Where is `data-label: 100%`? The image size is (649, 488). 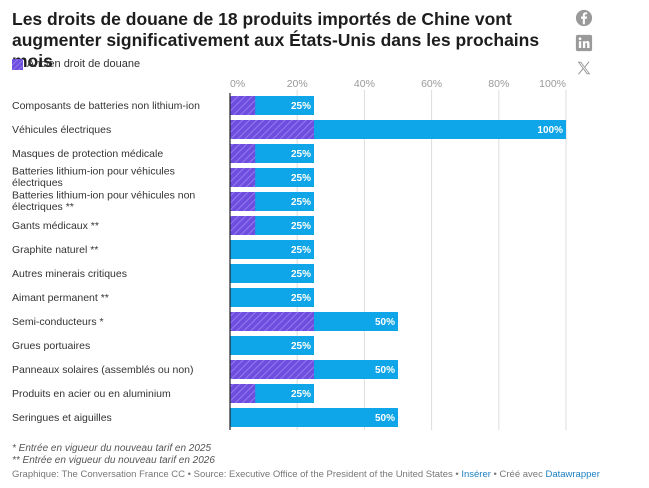
data-label: 100% is located at coordinates (550, 130).